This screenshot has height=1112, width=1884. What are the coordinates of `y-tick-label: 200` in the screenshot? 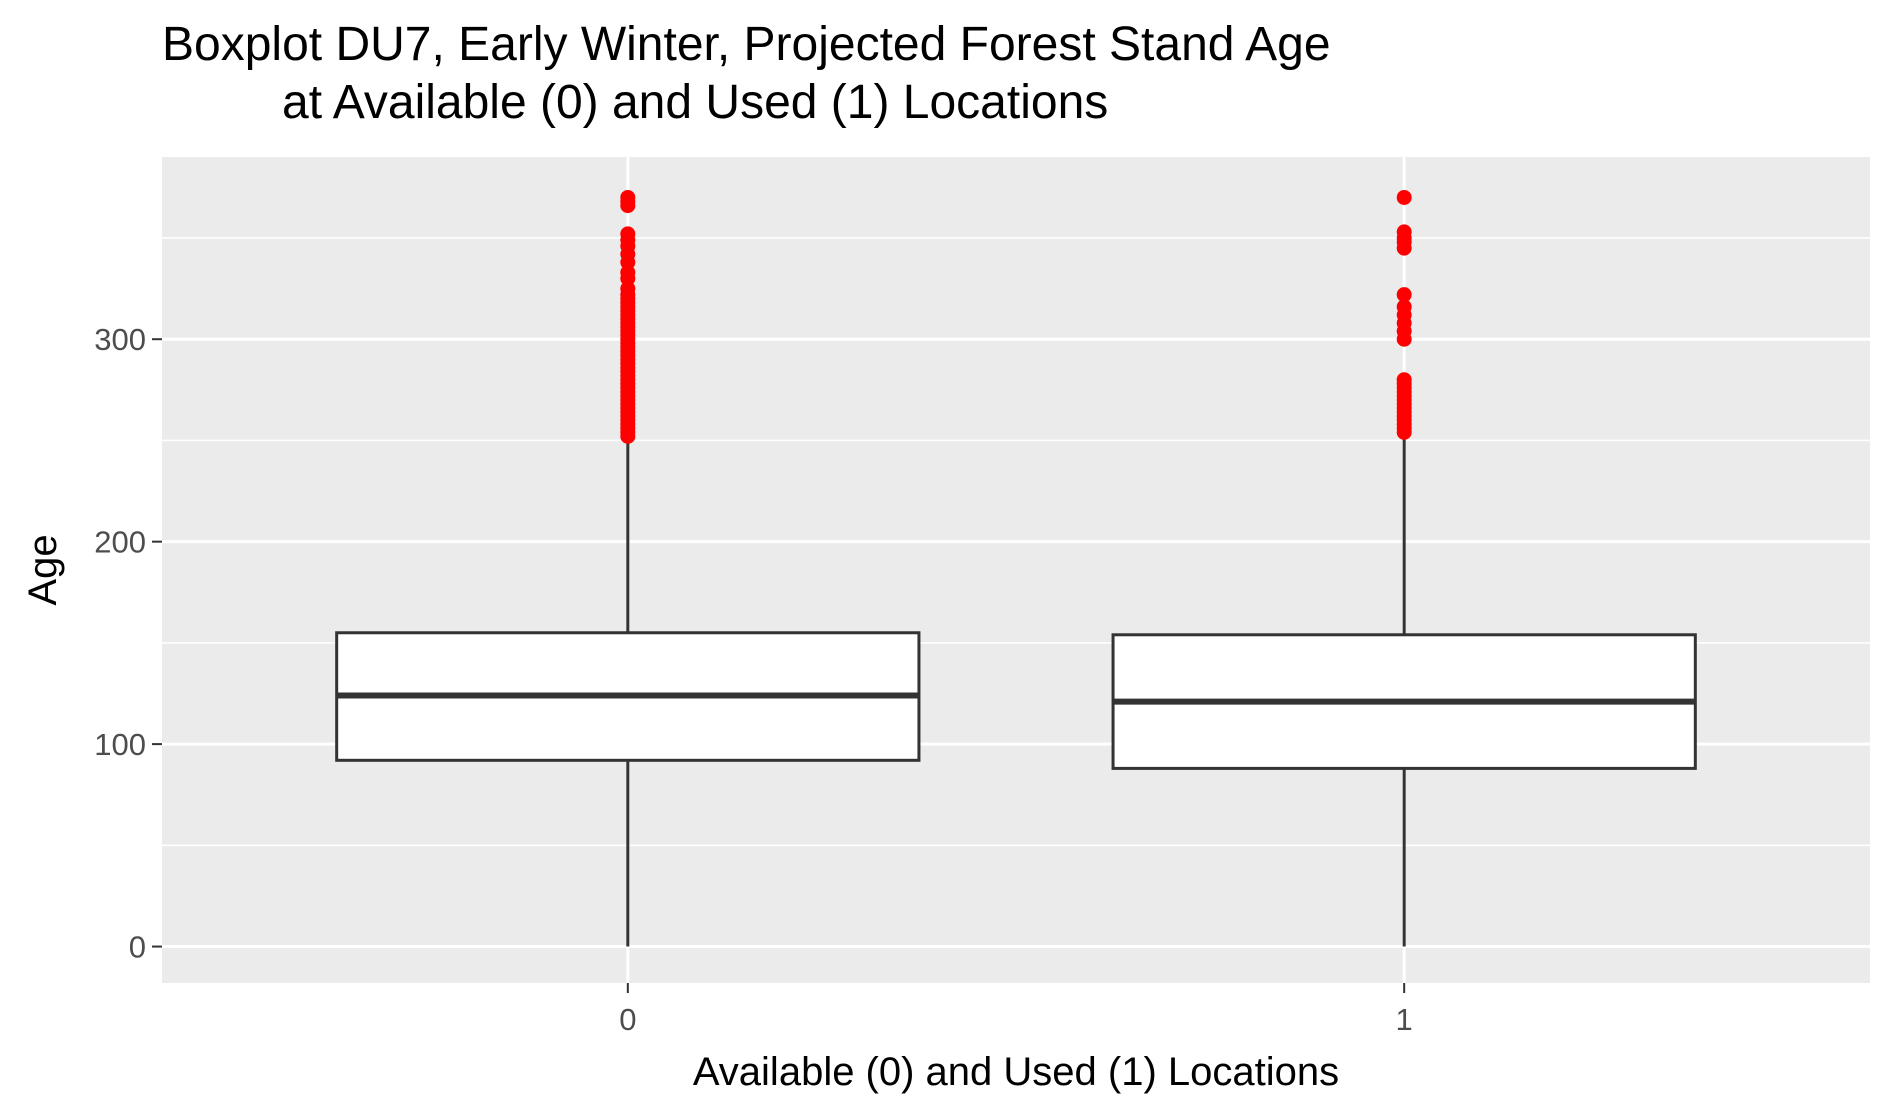 It's located at (120, 542).